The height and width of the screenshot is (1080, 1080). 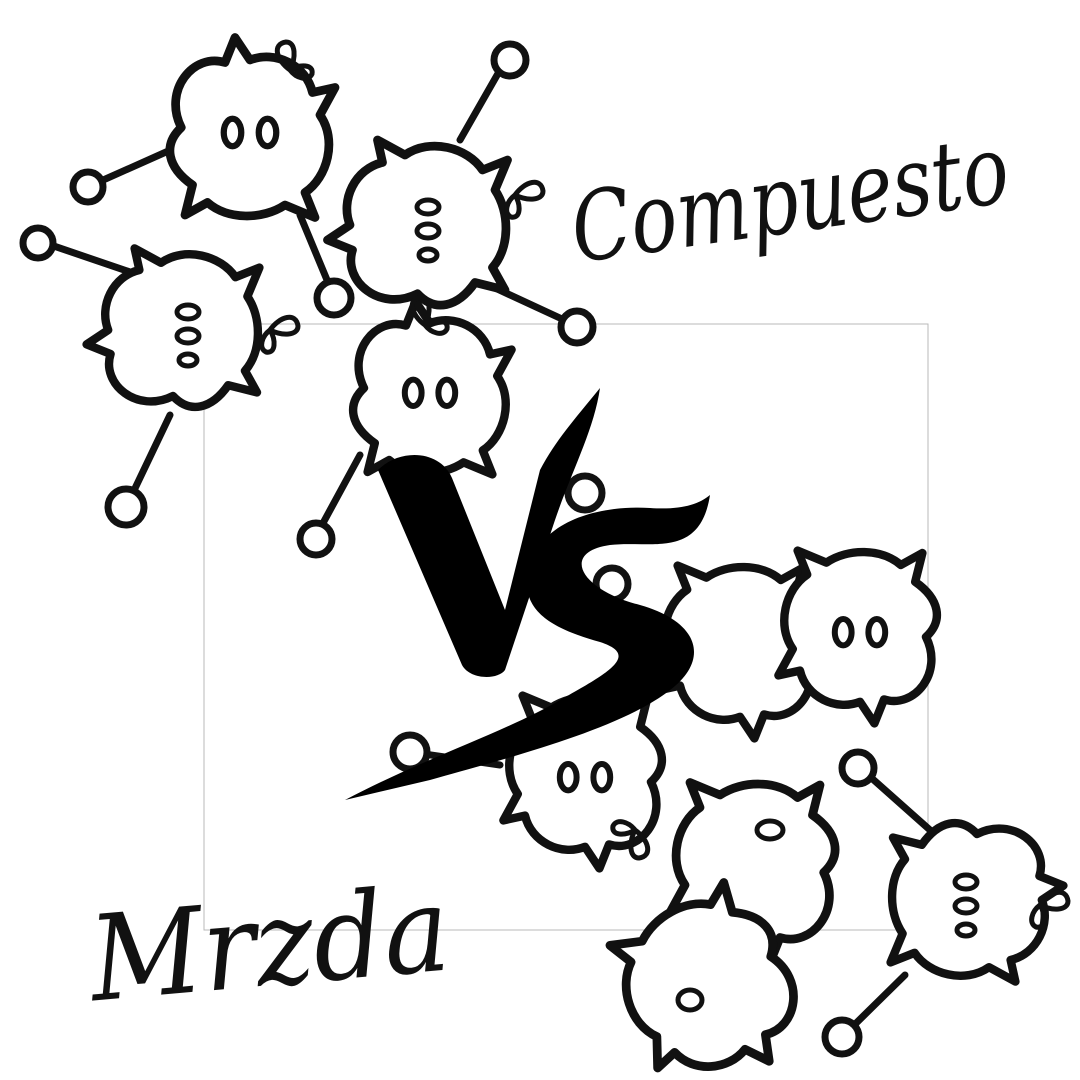 I want to click on creature-far-right-face, so click(x=966, y=905).